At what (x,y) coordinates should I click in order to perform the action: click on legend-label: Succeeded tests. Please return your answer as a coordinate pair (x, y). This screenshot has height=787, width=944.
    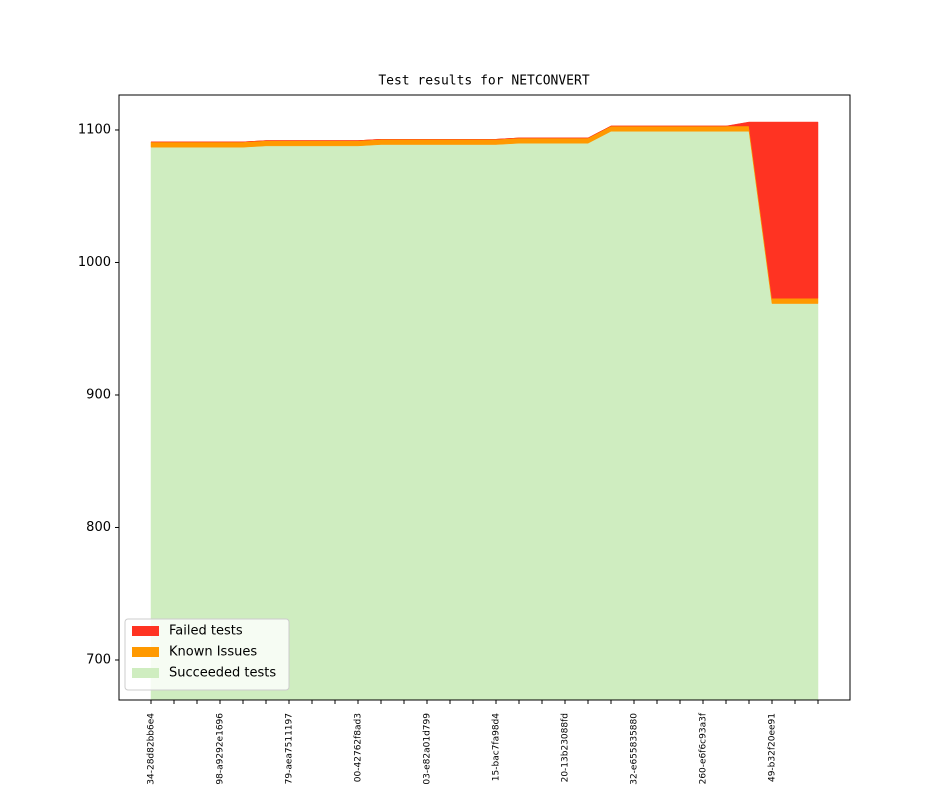
    Looking at the image, I should click on (222, 673).